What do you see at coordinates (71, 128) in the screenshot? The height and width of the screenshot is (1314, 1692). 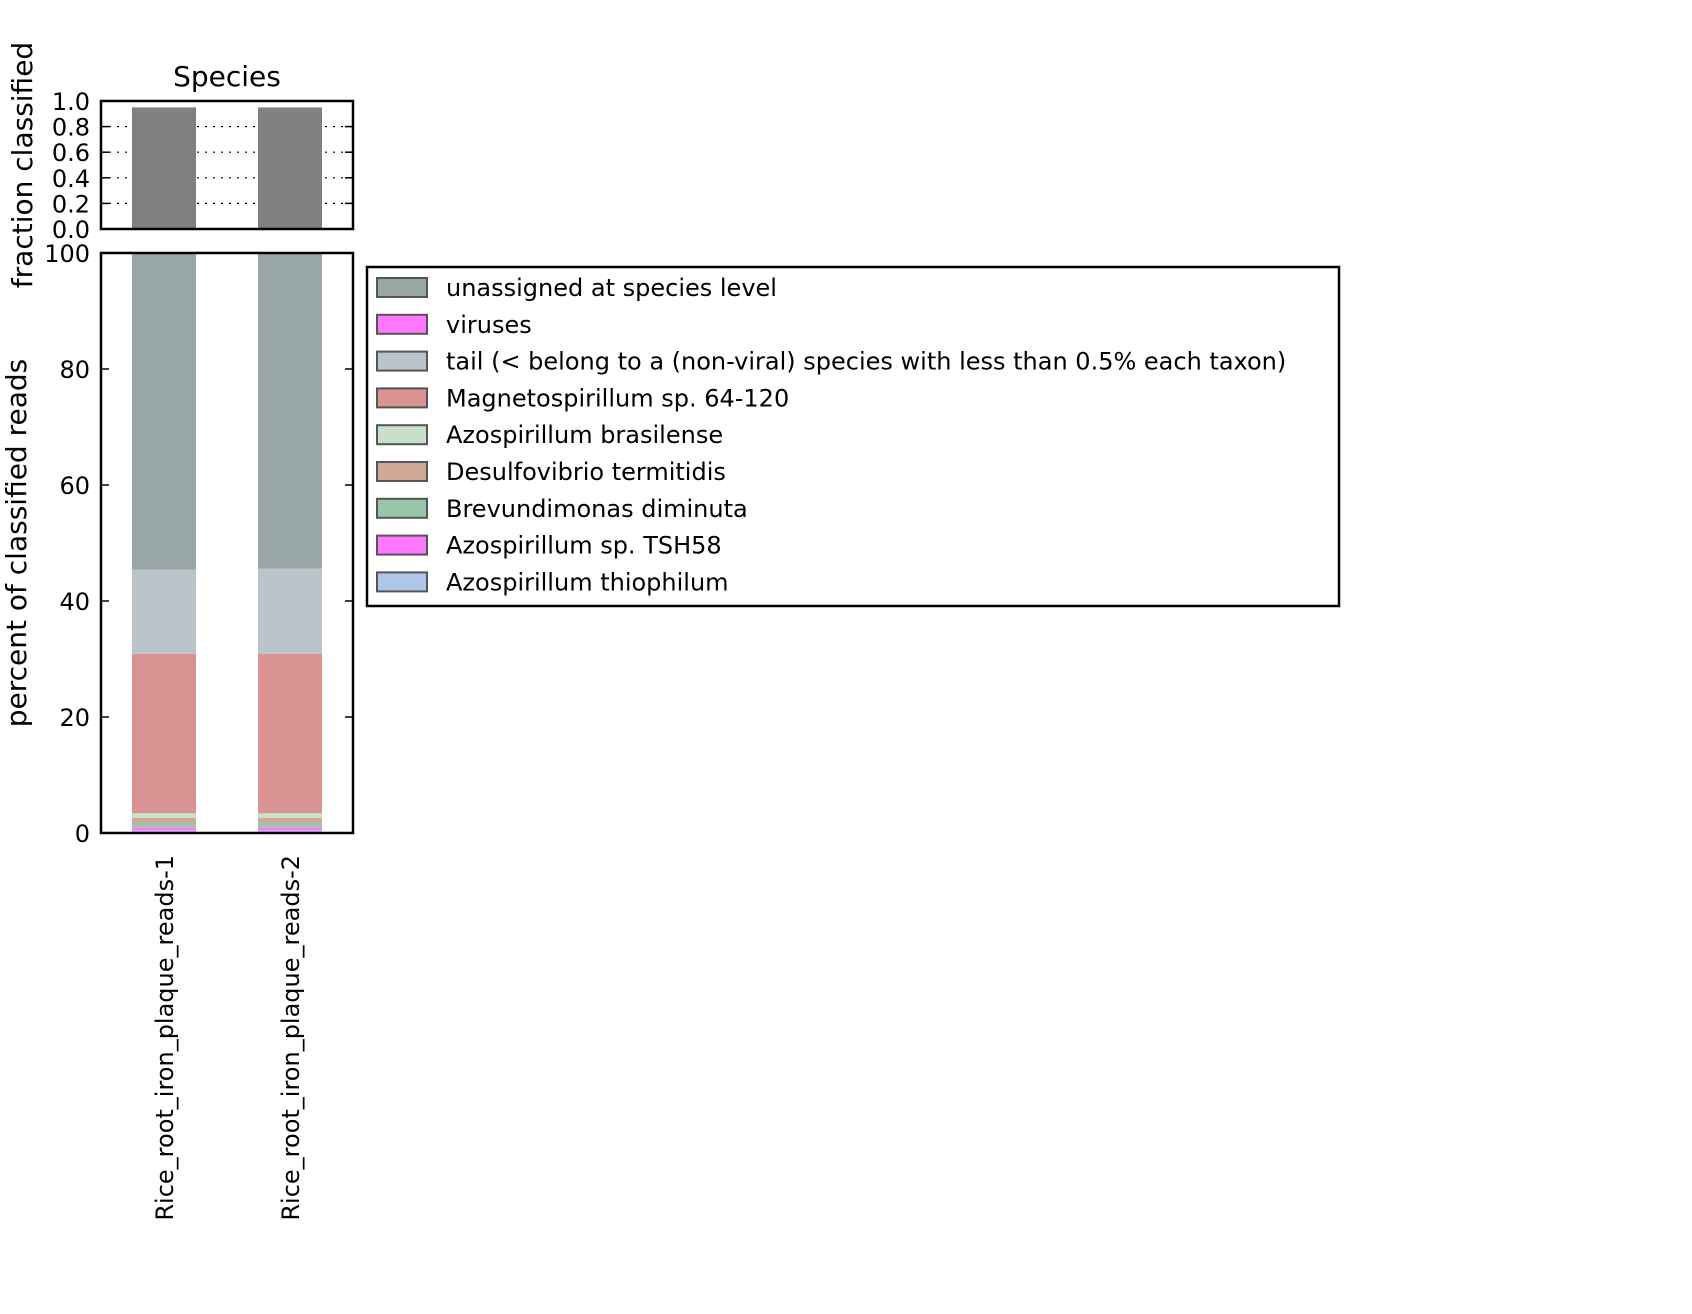 I see `top-y-tick-label: 0.8` at bounding box center [71, 128].